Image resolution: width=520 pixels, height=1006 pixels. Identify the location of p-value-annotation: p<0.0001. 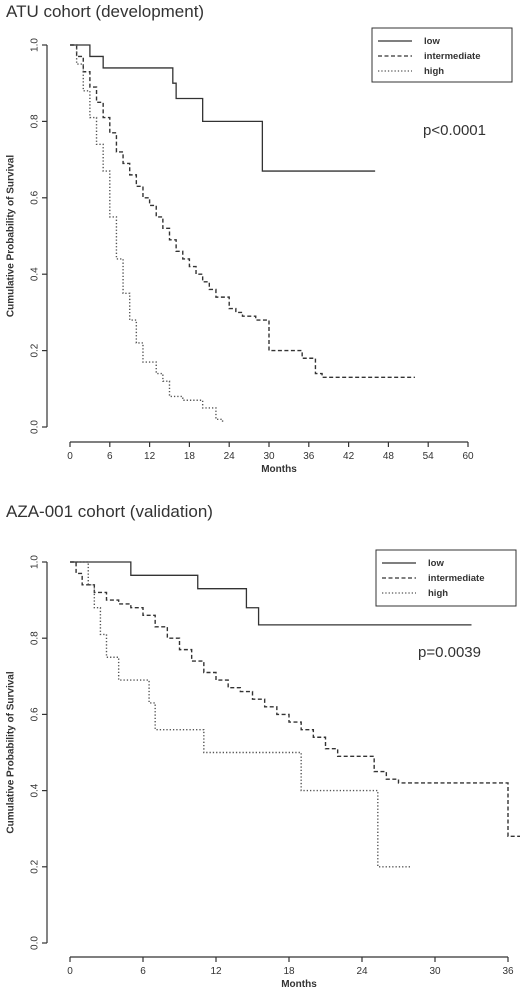
(454, 130).